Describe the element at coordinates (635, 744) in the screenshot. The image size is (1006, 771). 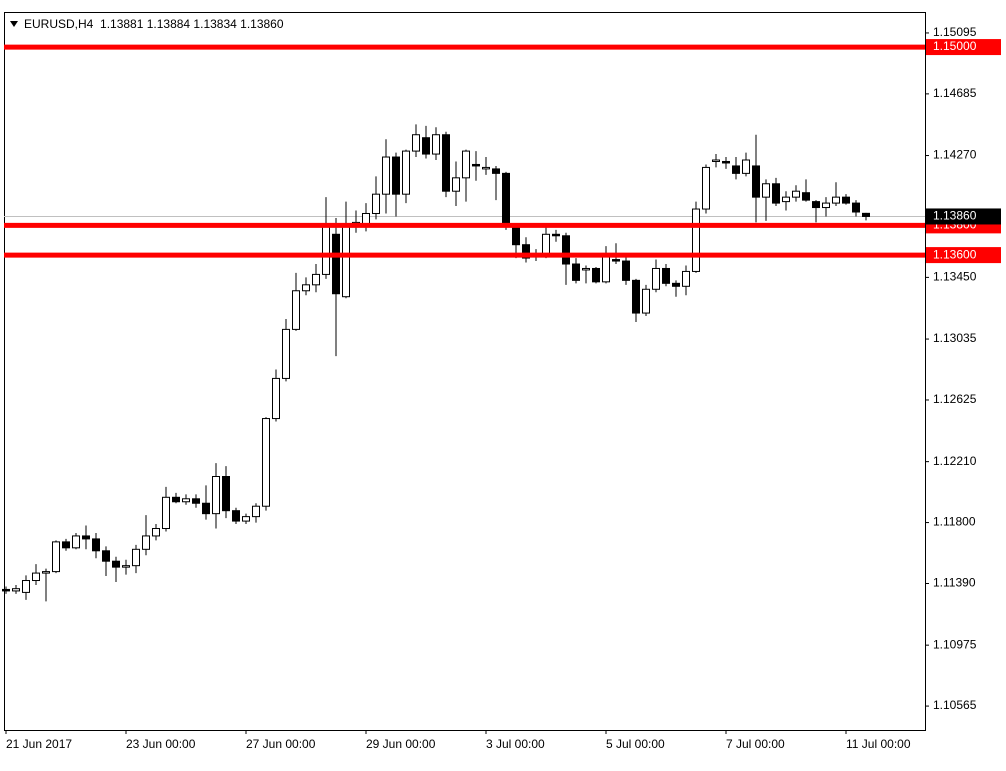
I see `x-tick-label: 5 Jul 00:00` at that location.